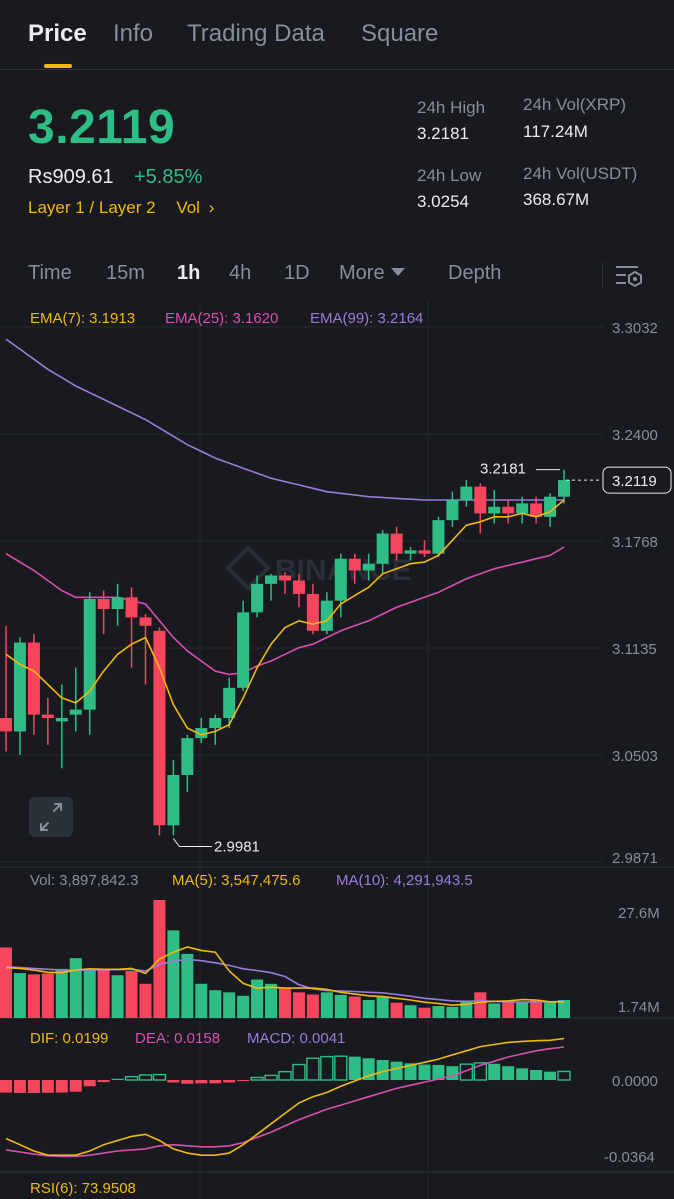 The height and width of the screenshot is (1199, 674). What do you see at coordinates (125, 273) in the screenshot?
I see `interval-15m: 15m` at bounding box center [125, 273].